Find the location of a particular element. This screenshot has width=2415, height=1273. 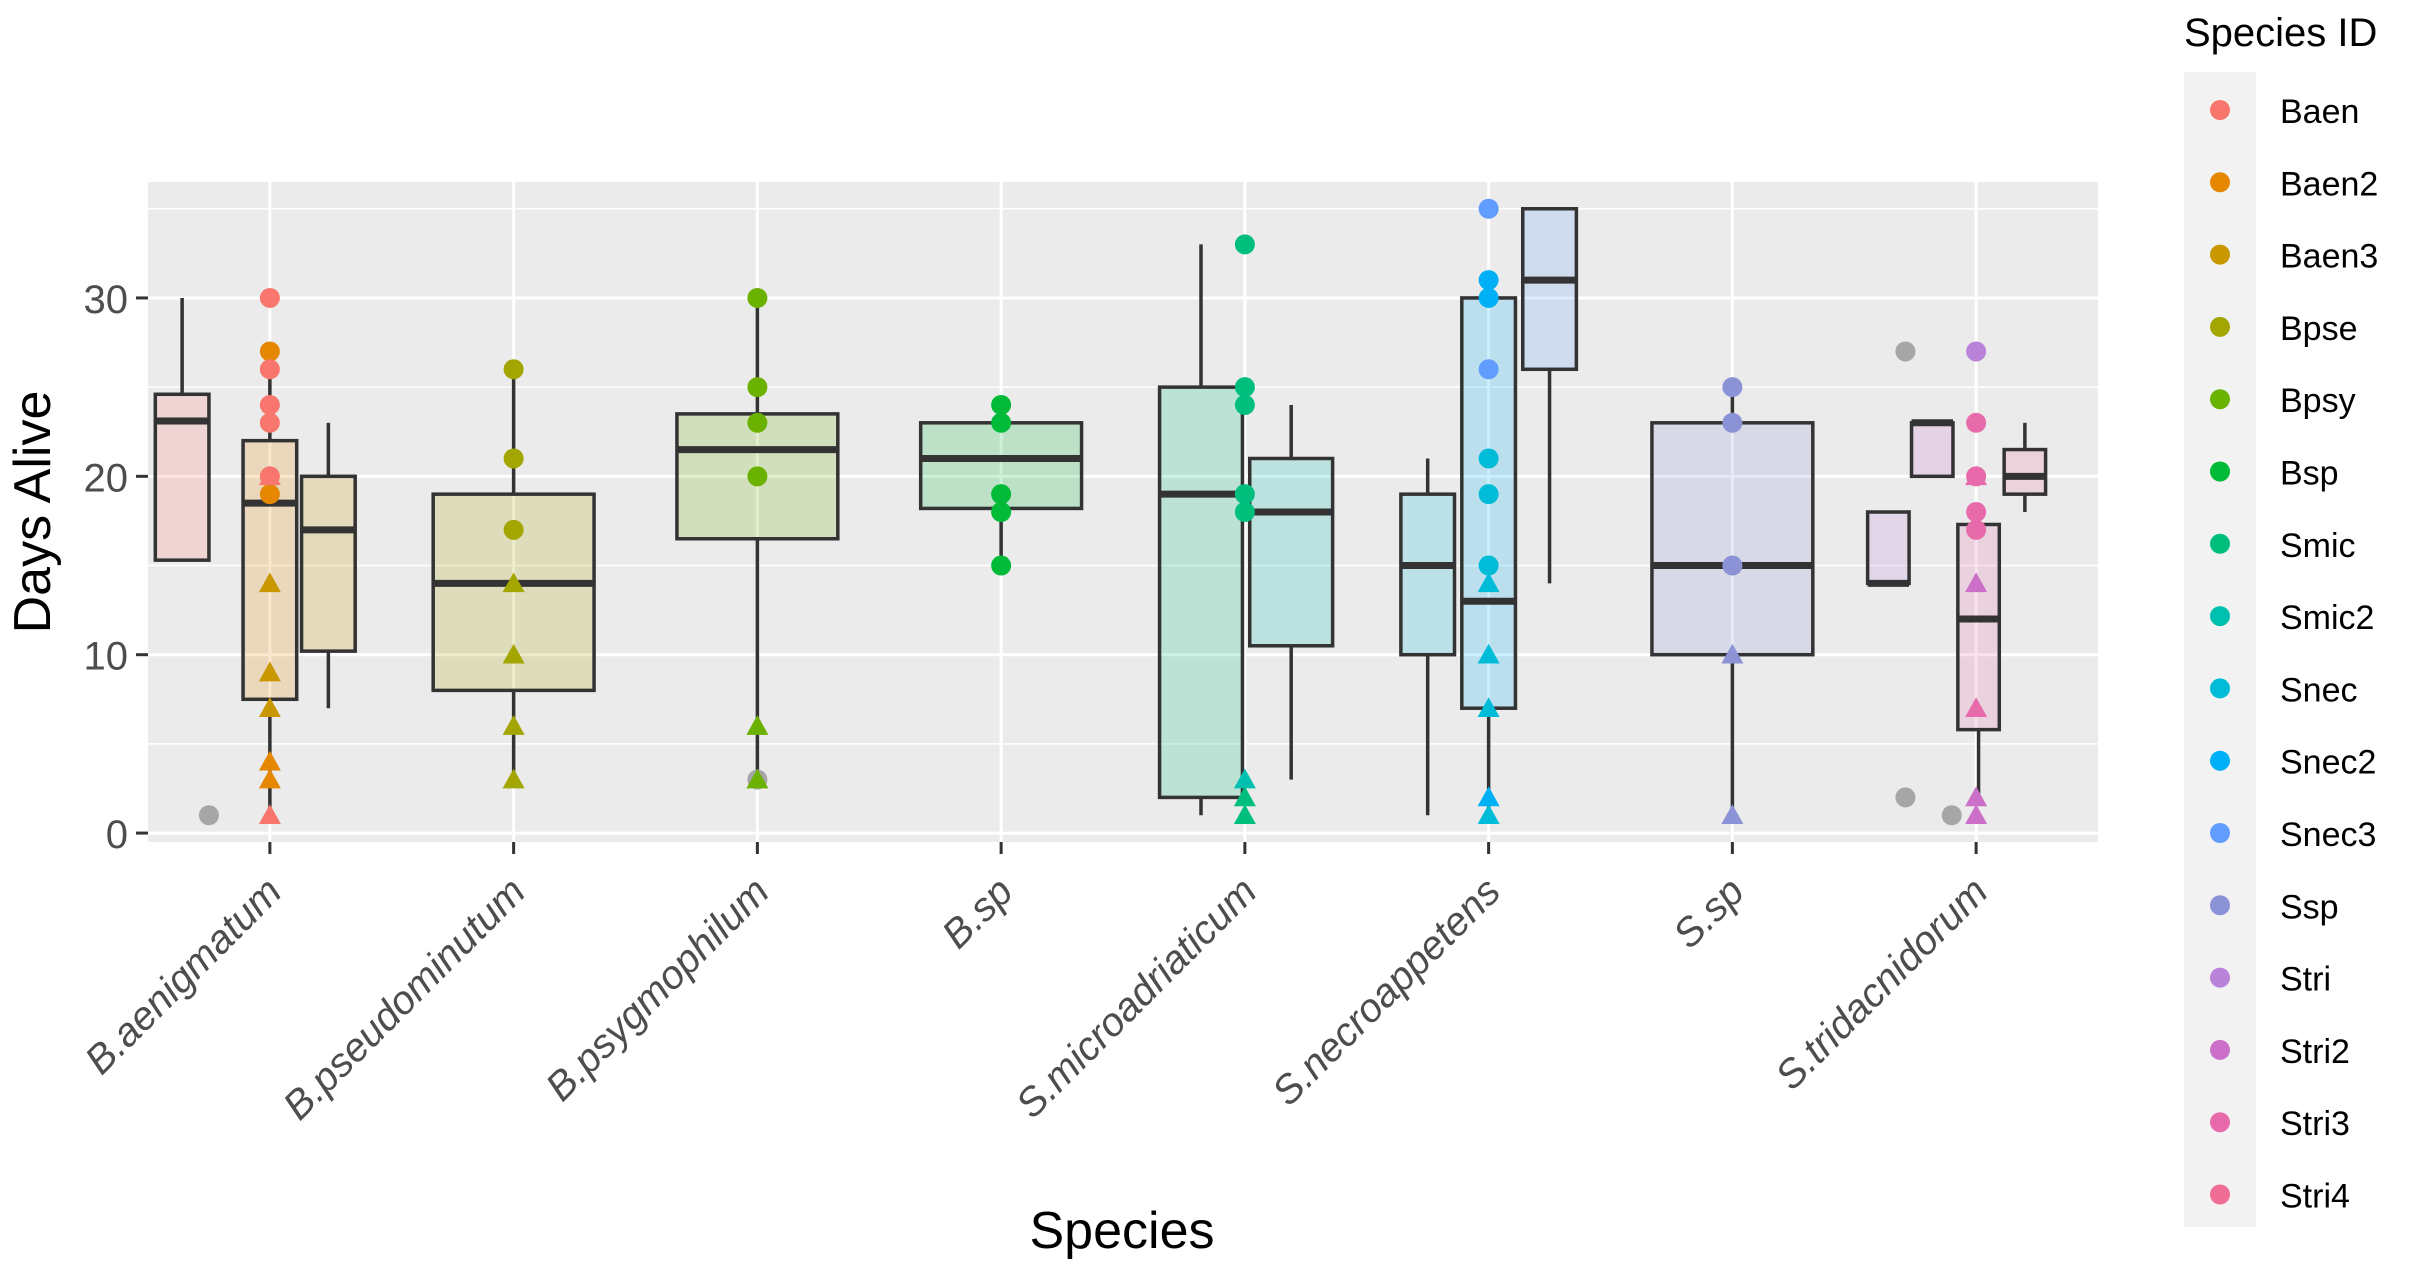

legend-item-baen3: Baen3 is located at coordinates (2294, 257).